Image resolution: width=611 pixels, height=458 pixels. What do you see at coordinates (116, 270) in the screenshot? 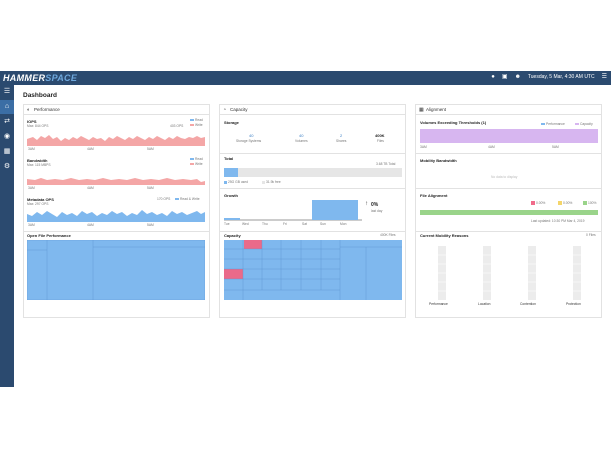
I see `open-file-treemap` at bounding box center [116, 270].